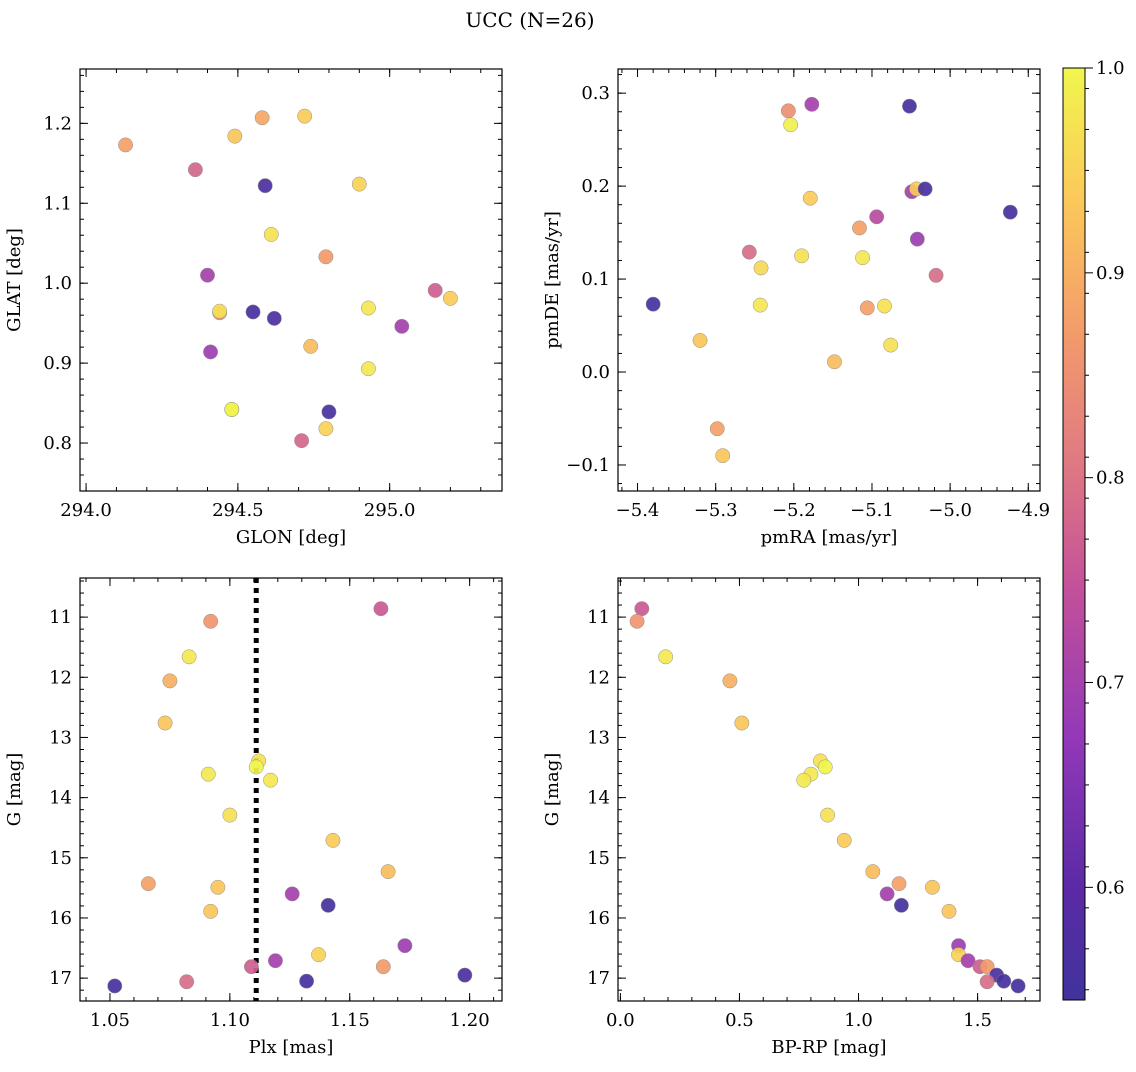  What do you see at coordinates (620, 1020) in the screenshot?
I see `x-tick-label: 0.0` at bounding box center [620, 1020].